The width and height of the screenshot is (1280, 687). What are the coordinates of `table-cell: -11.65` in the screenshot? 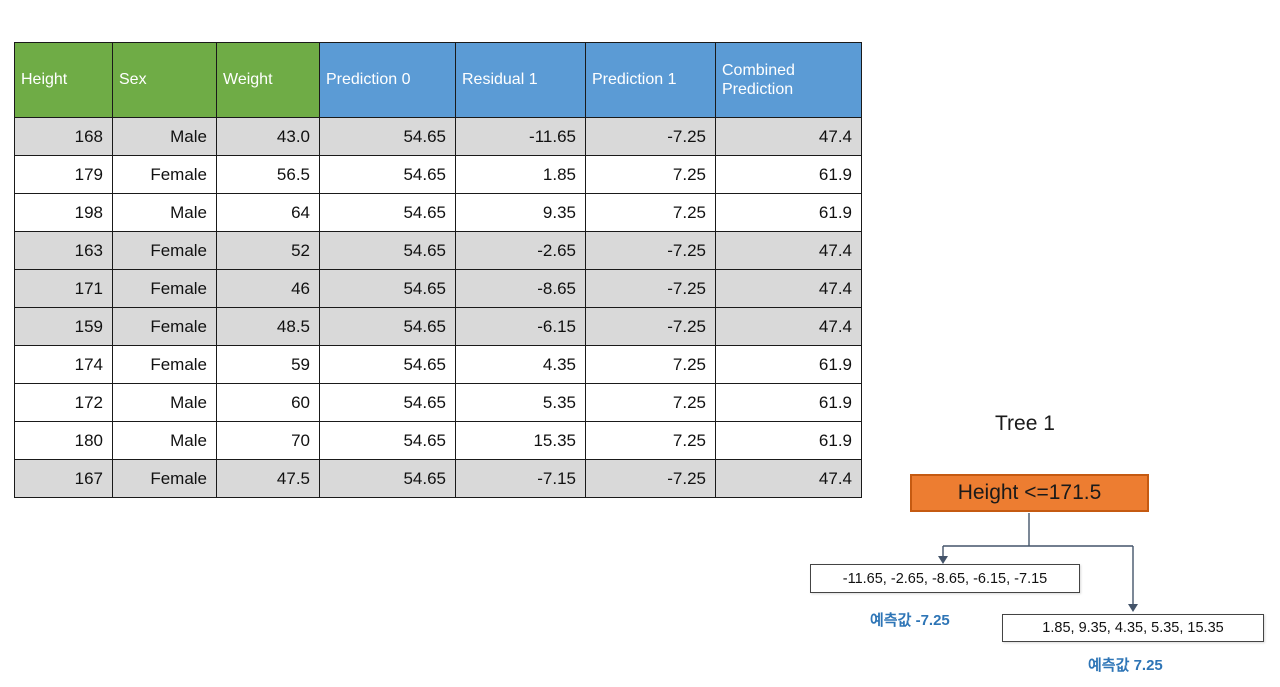 It's located at (521, 137).